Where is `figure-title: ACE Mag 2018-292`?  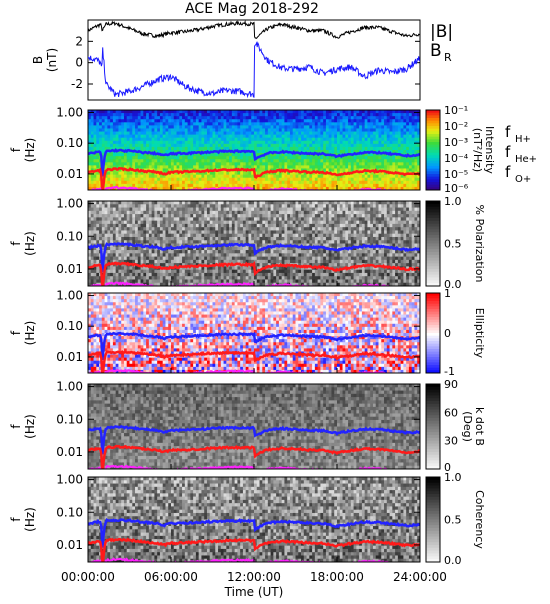
figure-title: ACE Mag 2018-292 is located at coordinates (252, 9).